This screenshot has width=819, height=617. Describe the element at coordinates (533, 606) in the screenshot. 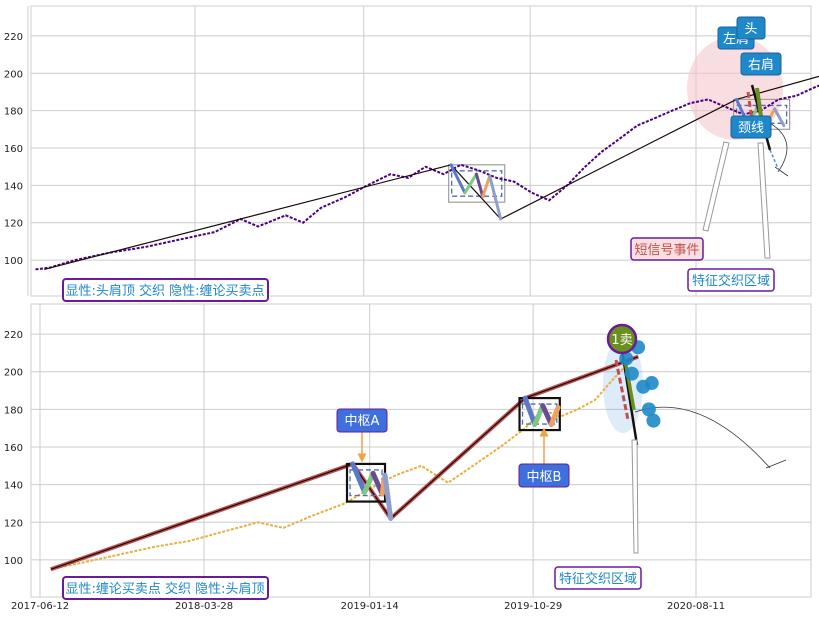

I see `x-tick-3: 2019-10-29` at that location.